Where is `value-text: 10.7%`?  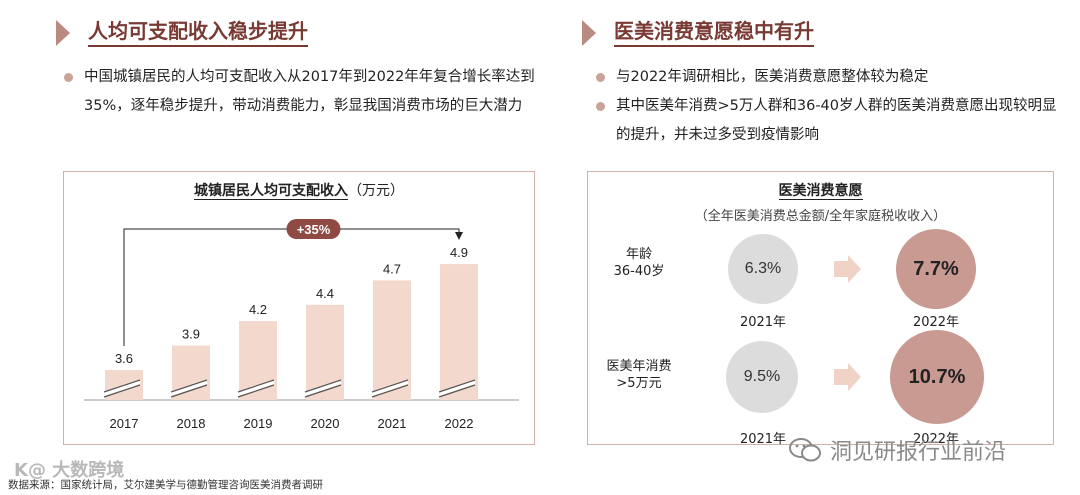
value-text: 10.7% is located at coordinates (937, 376).